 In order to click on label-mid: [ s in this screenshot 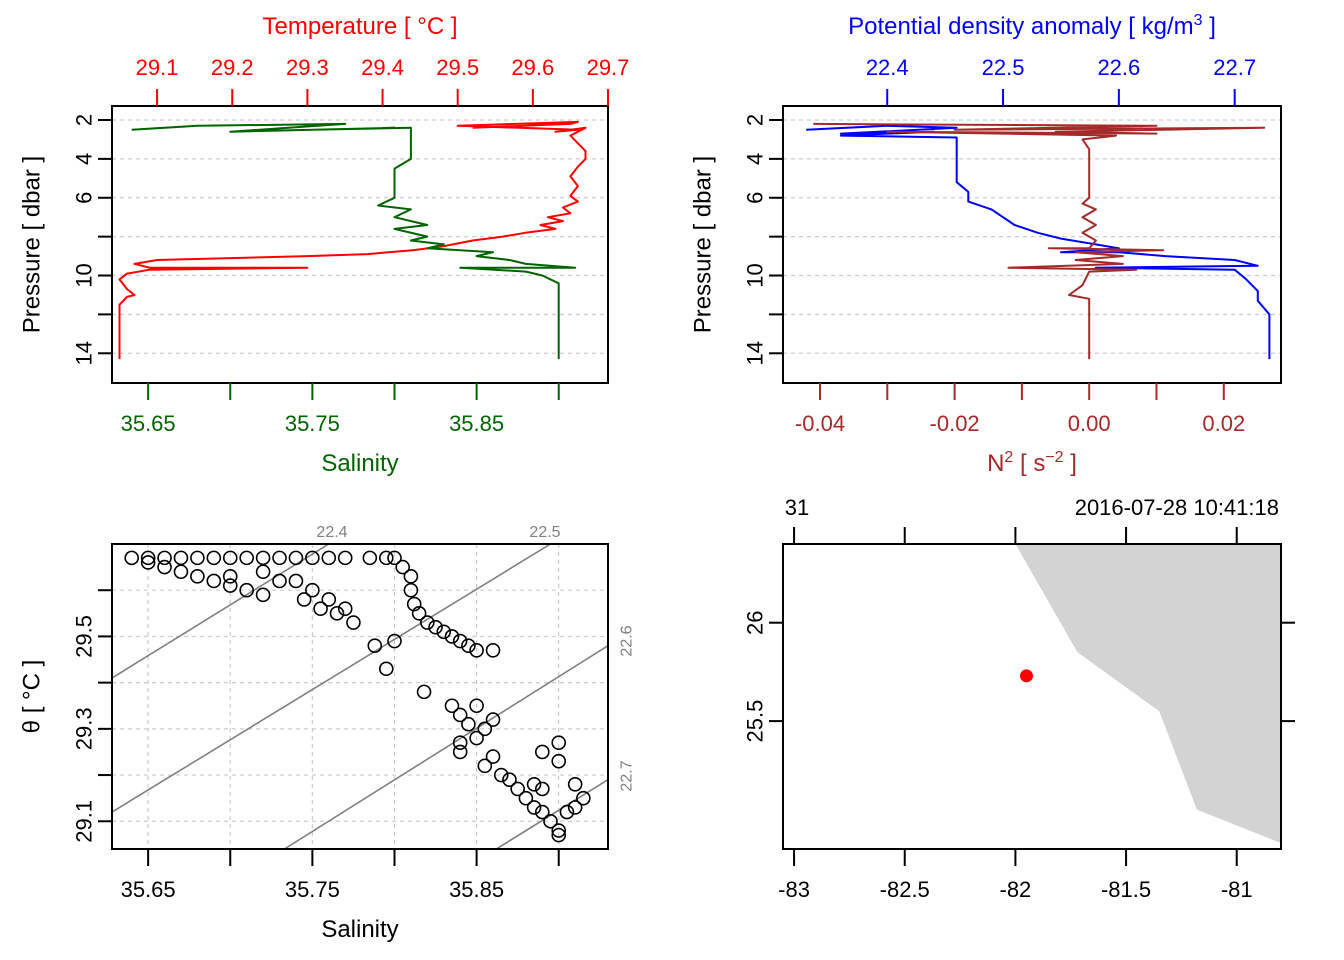, I will do `click(1029, 463)`.